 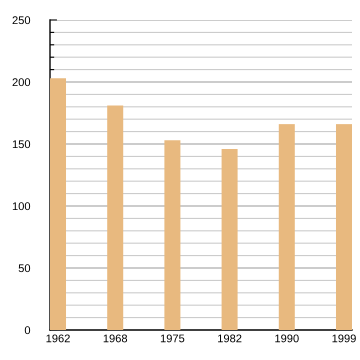 What do you see at coordinates (21, 82) in the screenshot?
I see `y-tick-label: 200` at bounding box center [21, 82].